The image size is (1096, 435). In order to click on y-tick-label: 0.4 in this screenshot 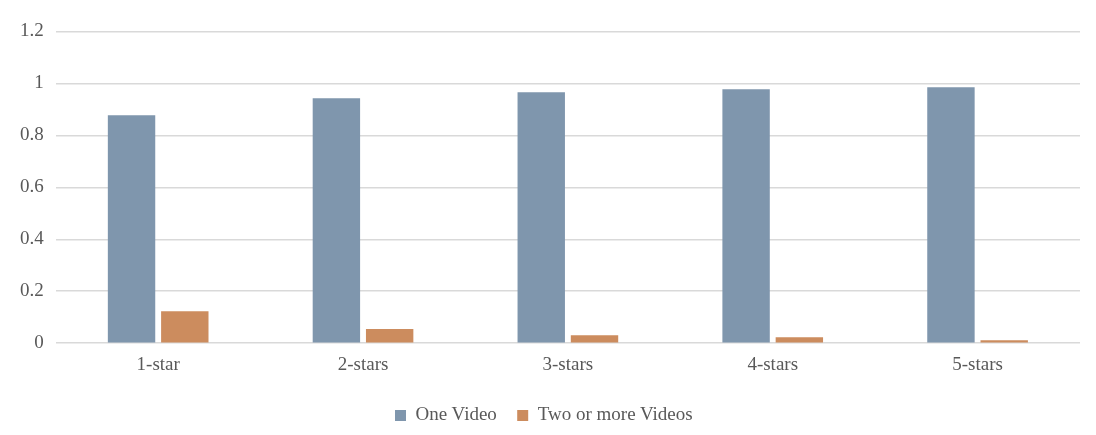, I will do `click(32, 238)`.